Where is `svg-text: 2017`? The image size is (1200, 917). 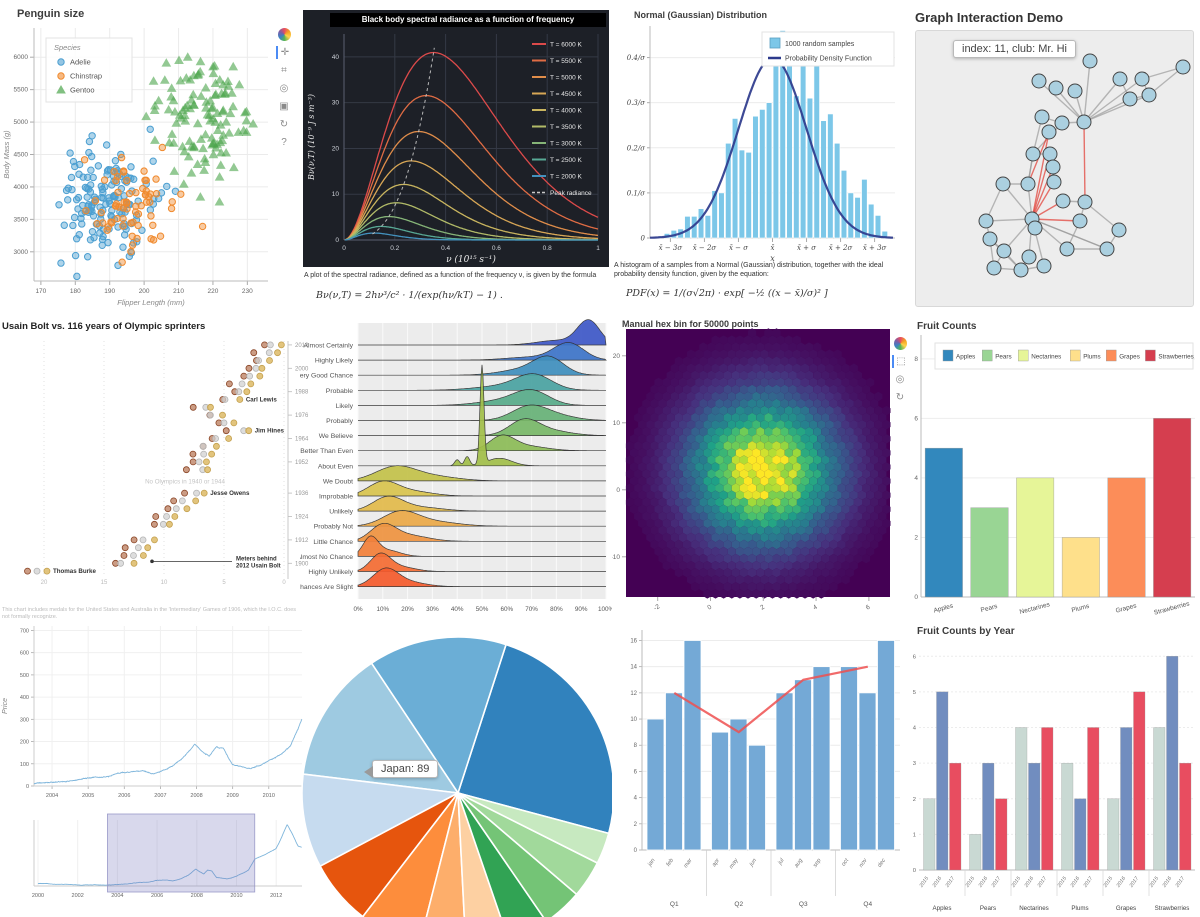 svg-text: 2017 is located at coordinates (1088, 882).